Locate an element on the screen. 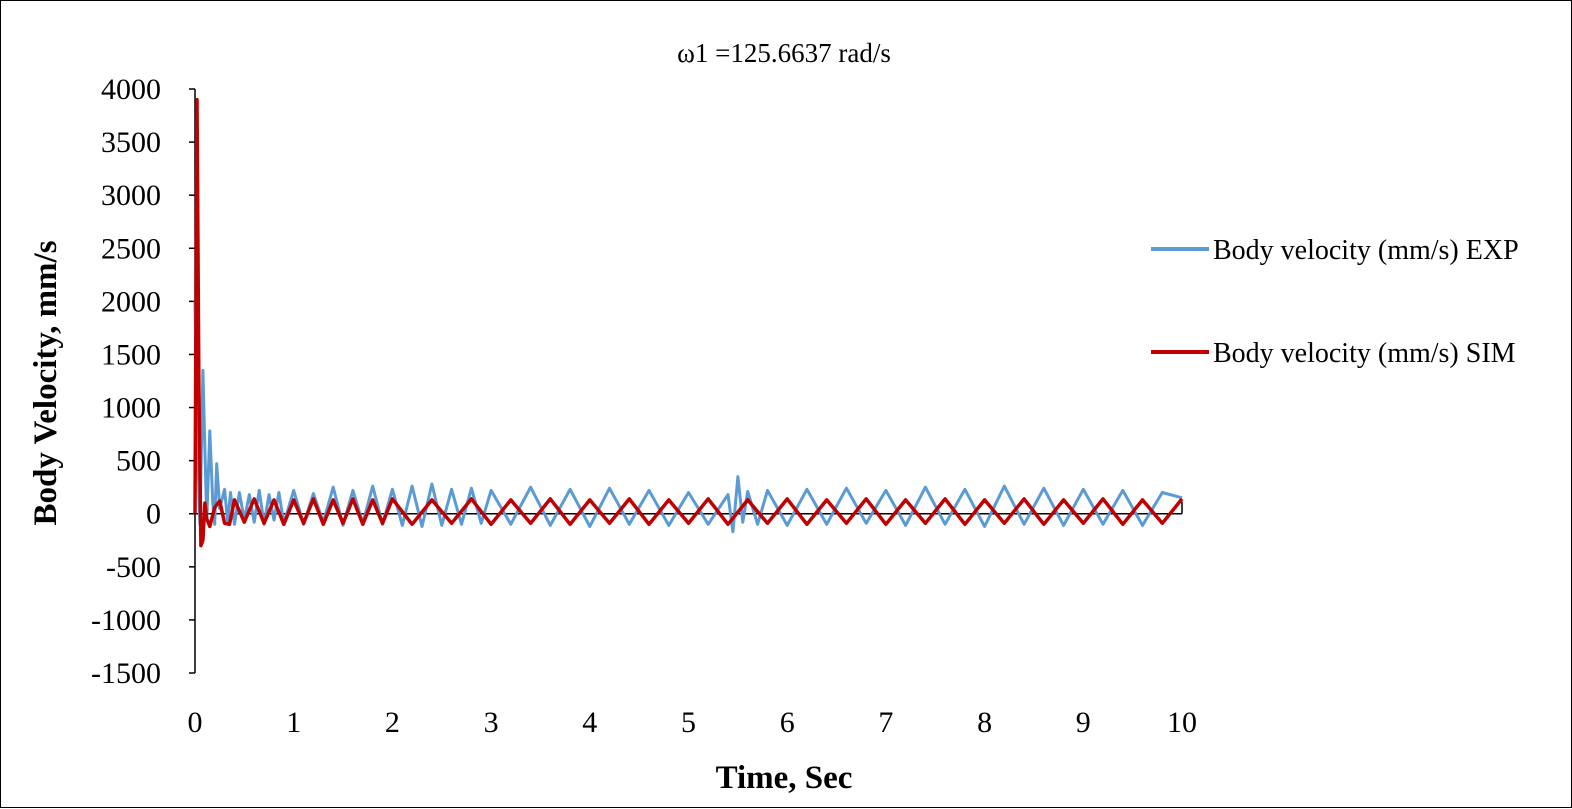 The height and width of the screenshot is (809, 1572). y-tick-label: 2500 is located at coordinates (131, 248).